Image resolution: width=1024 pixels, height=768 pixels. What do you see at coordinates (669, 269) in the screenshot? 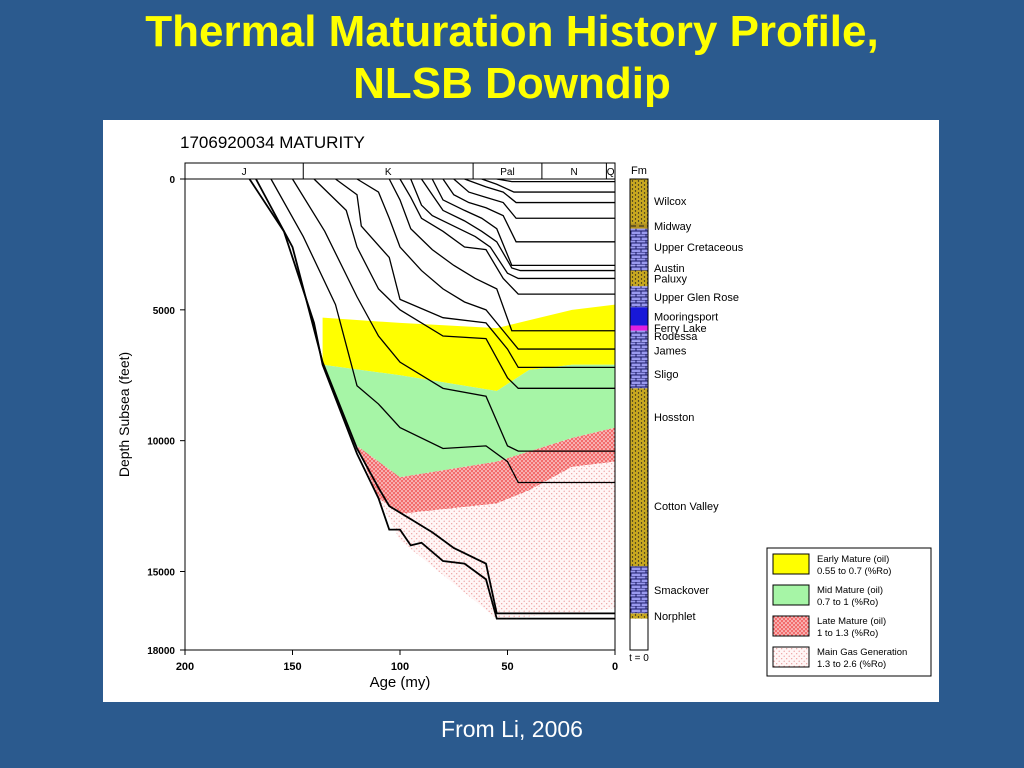
I see `formation-label: Austin` at bounding box center [669, 269].